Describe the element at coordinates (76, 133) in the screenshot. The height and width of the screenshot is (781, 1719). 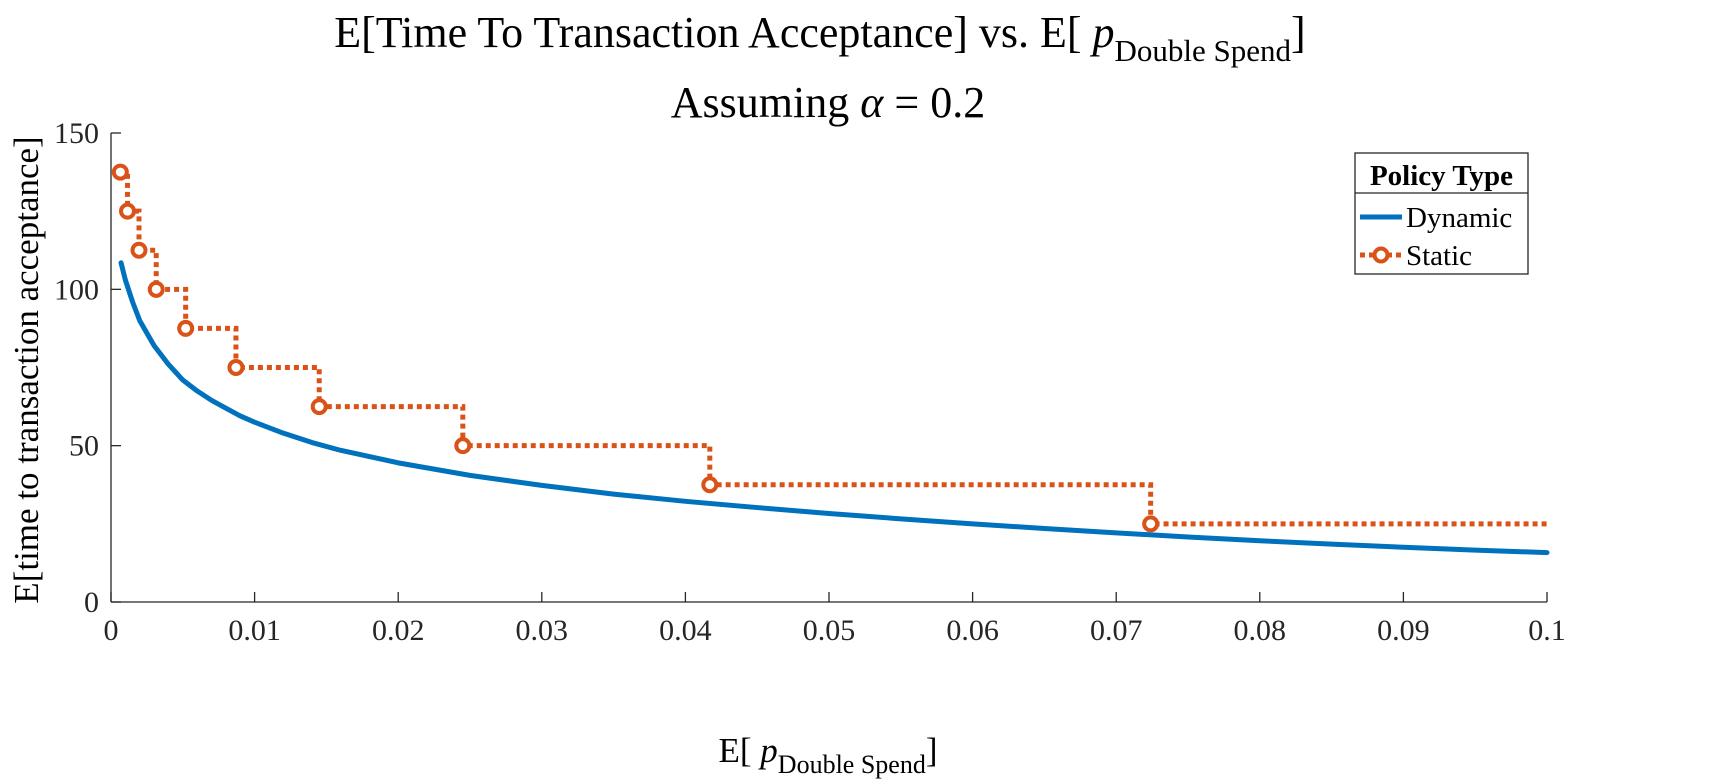
I see `y-tick-label: 150` at that location.